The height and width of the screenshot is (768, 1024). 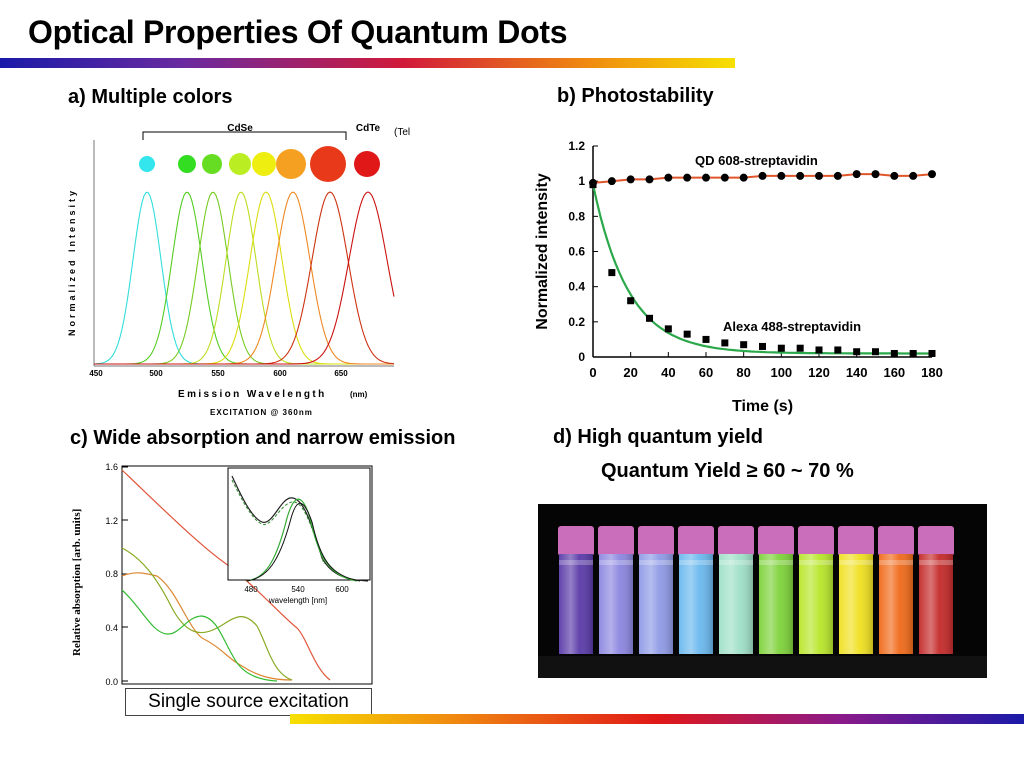 What do you see at coordinates (367, 63) in the screenshot?
I see `title-gradient-bar` at bounding box center [367, 63].